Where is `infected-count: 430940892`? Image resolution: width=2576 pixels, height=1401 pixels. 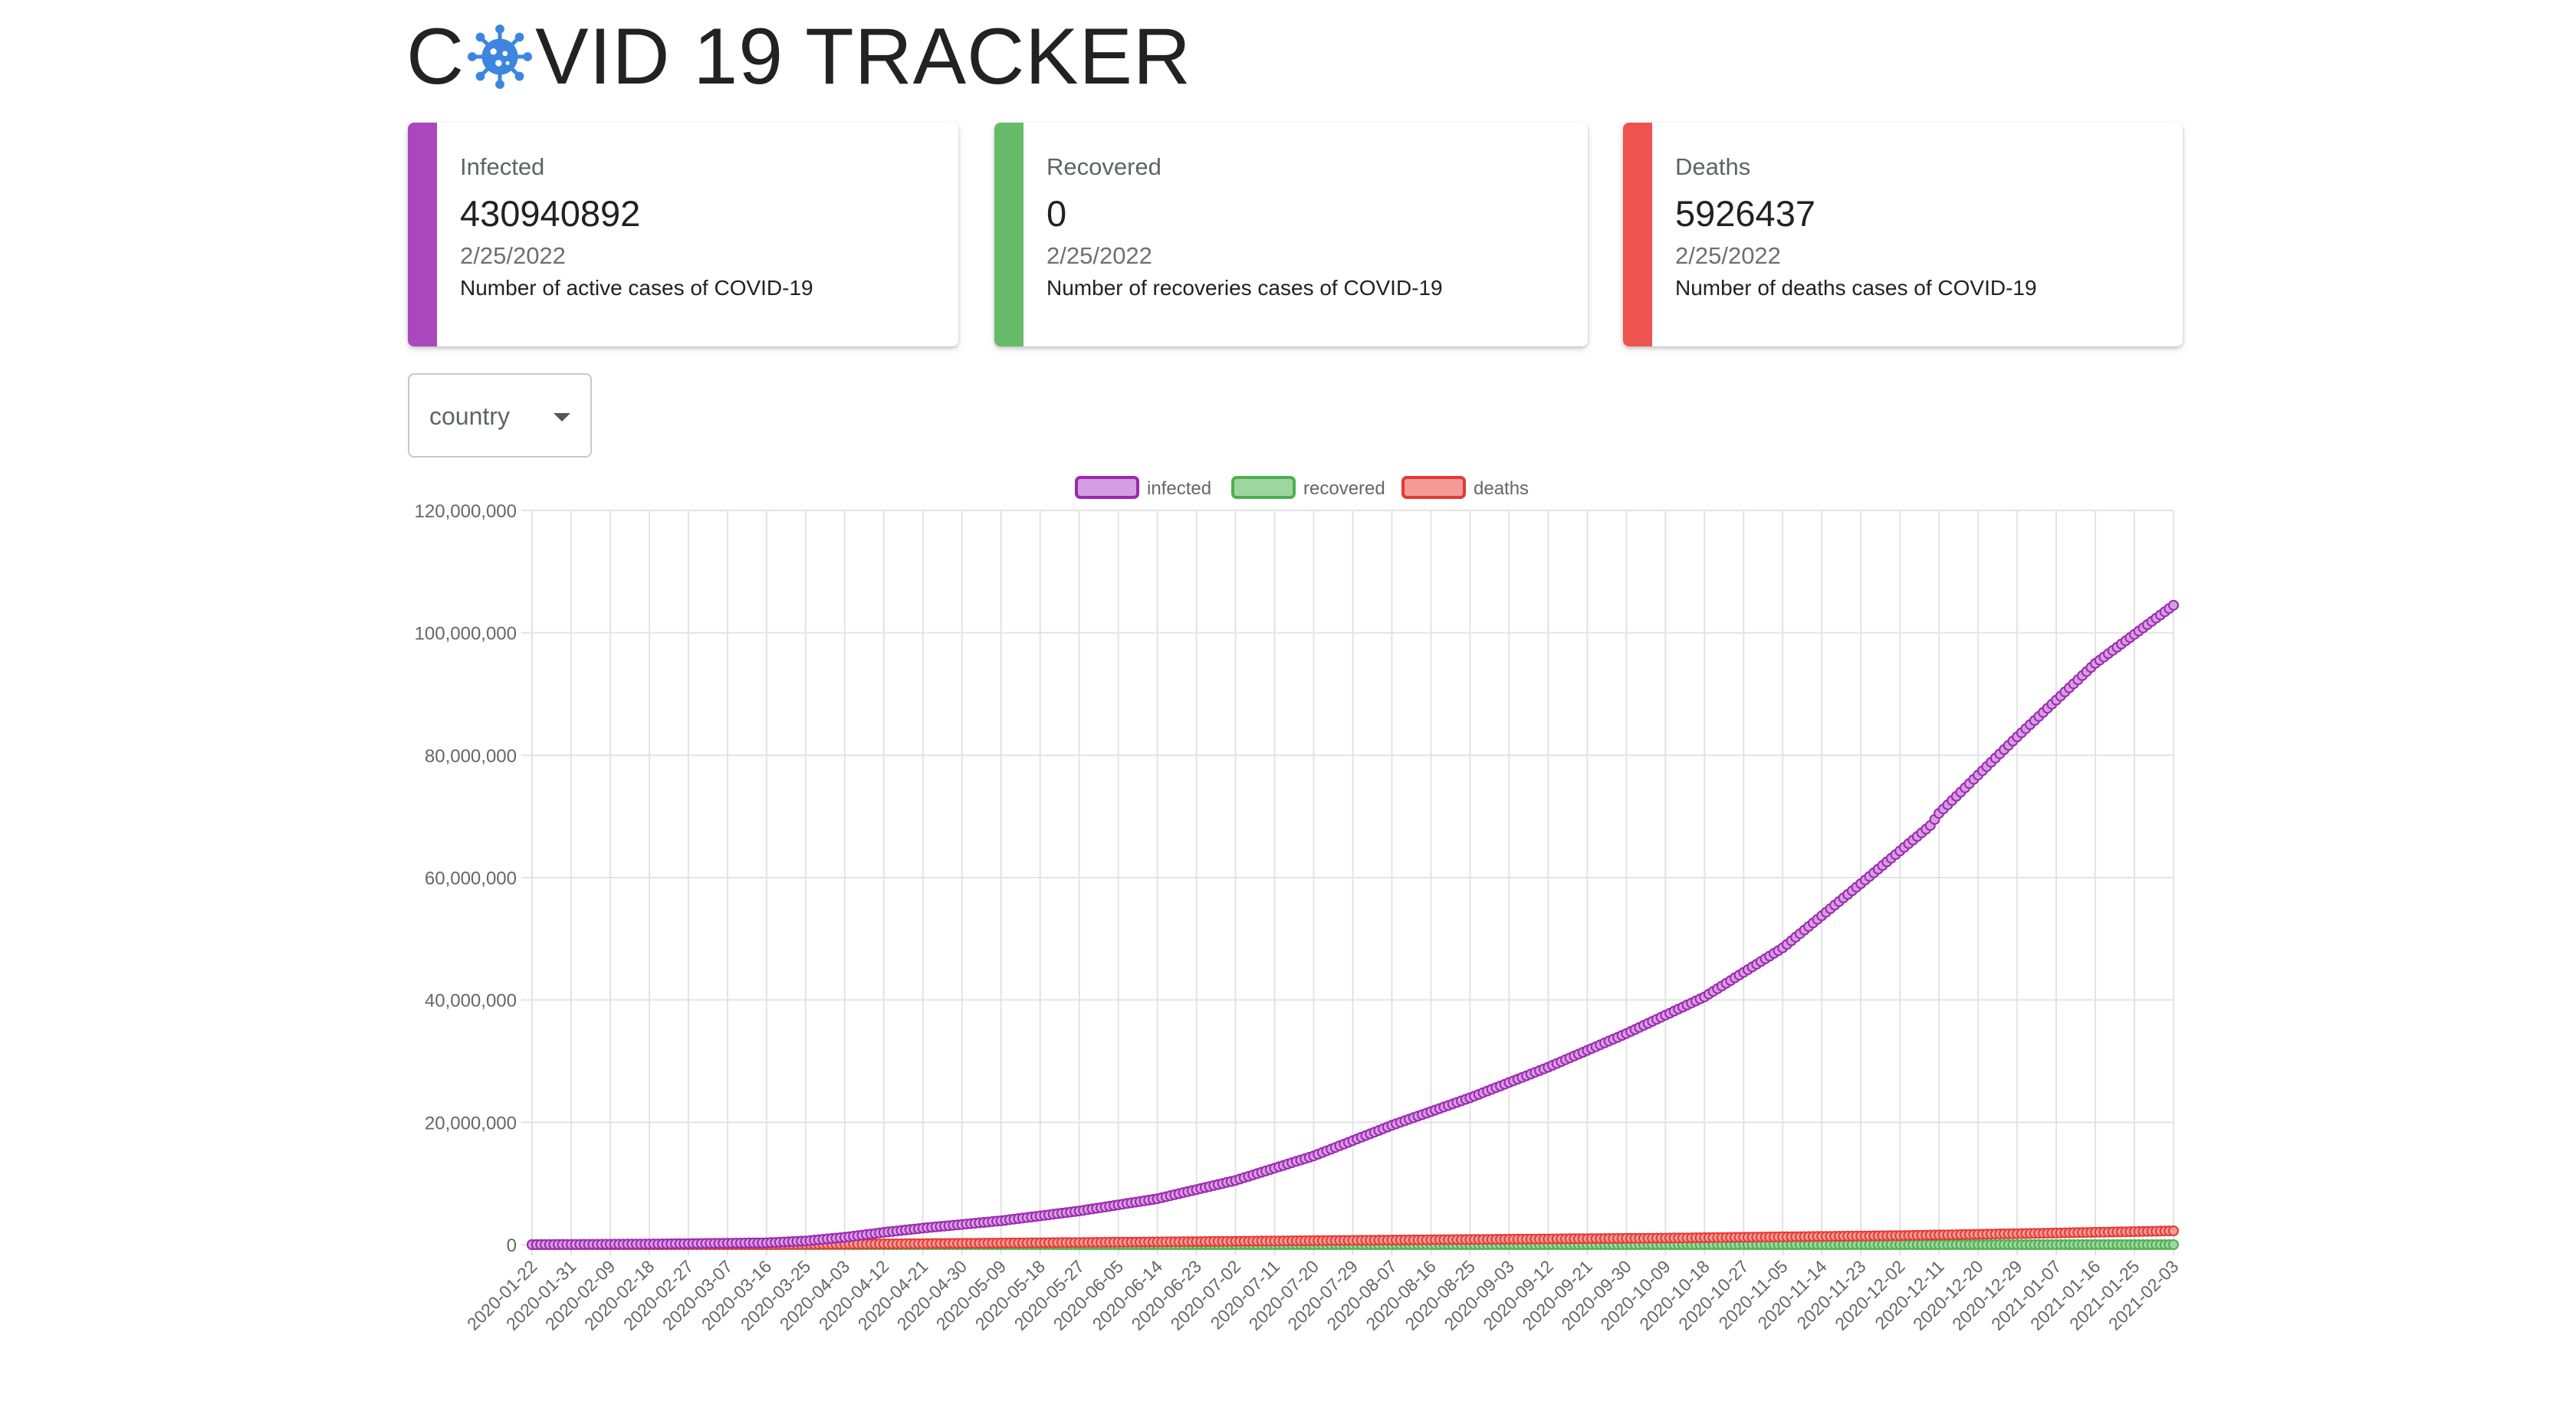
infected-count: 430940892 is located at coordinates (551, 213).